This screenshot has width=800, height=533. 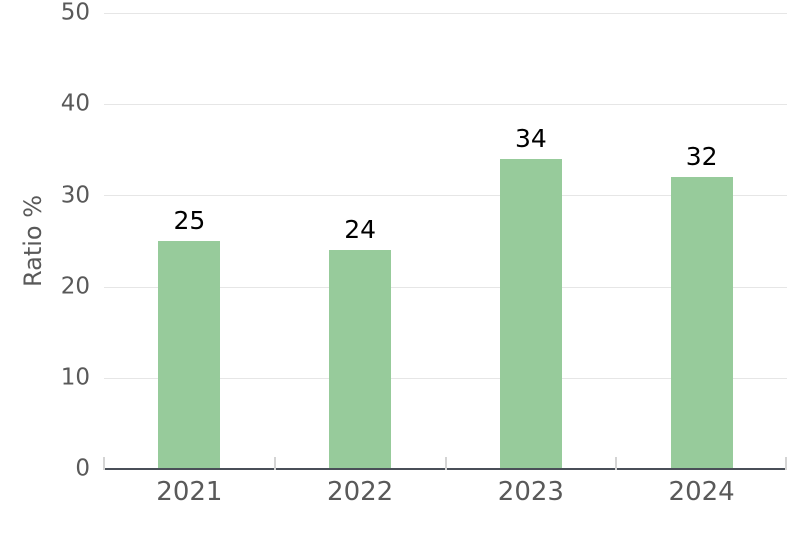 I want to click on bar-2022, so click(x=360, y=359).